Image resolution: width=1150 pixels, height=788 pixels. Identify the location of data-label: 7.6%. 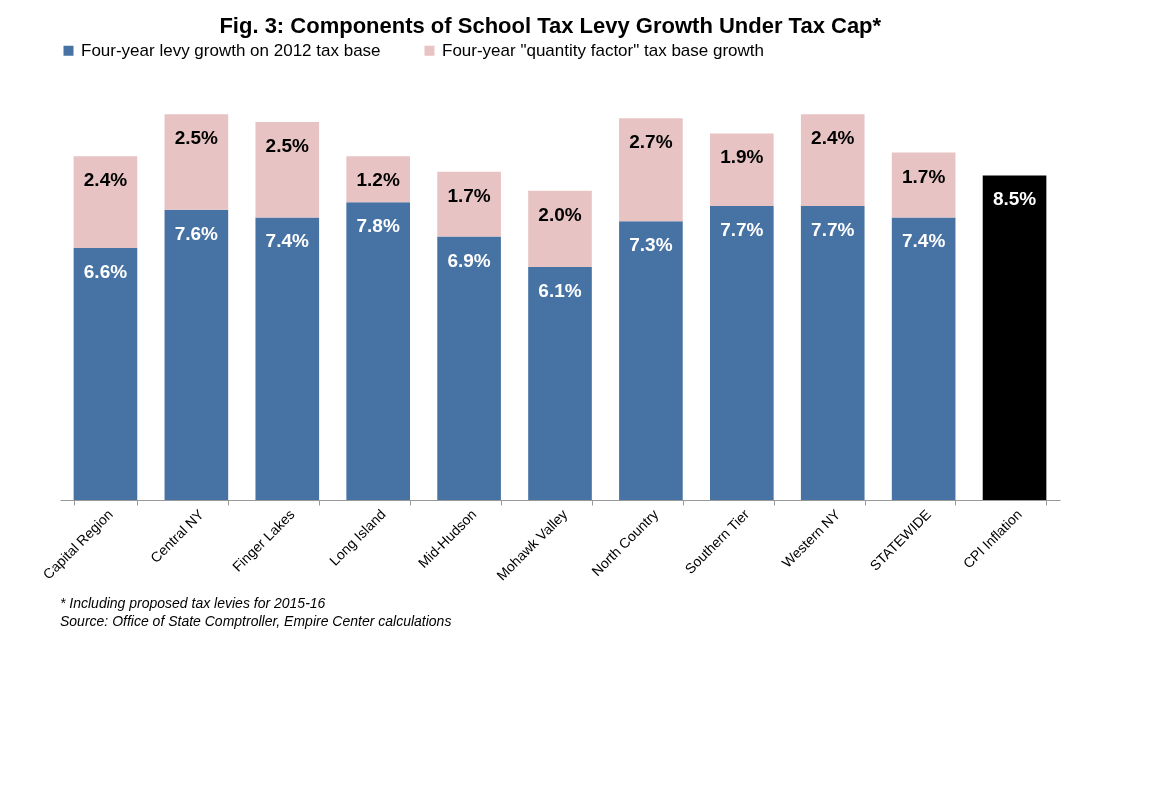
(196, 233).